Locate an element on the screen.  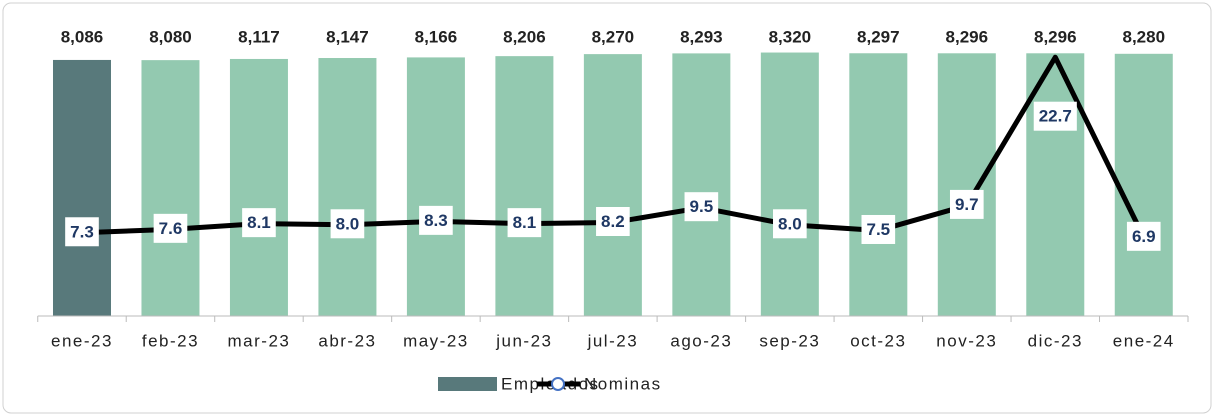
line-value-label: 22.7 is located at coordinates (1055, 116).